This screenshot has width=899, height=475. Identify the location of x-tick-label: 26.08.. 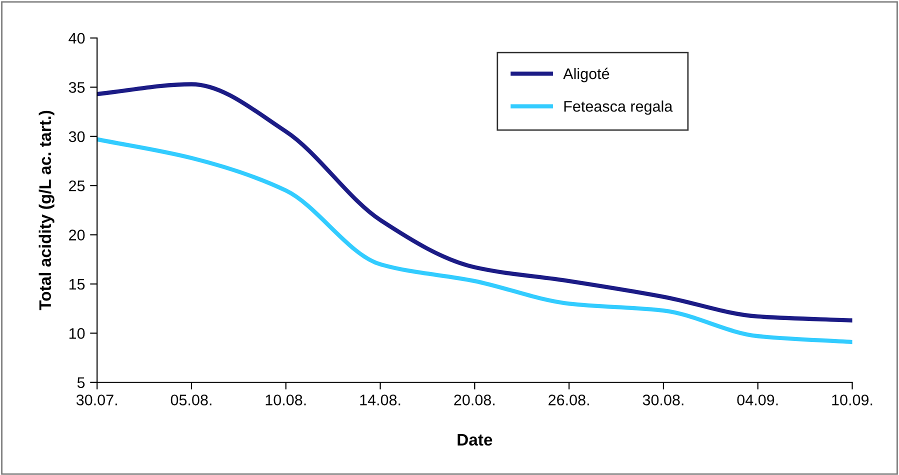
(568, 400).